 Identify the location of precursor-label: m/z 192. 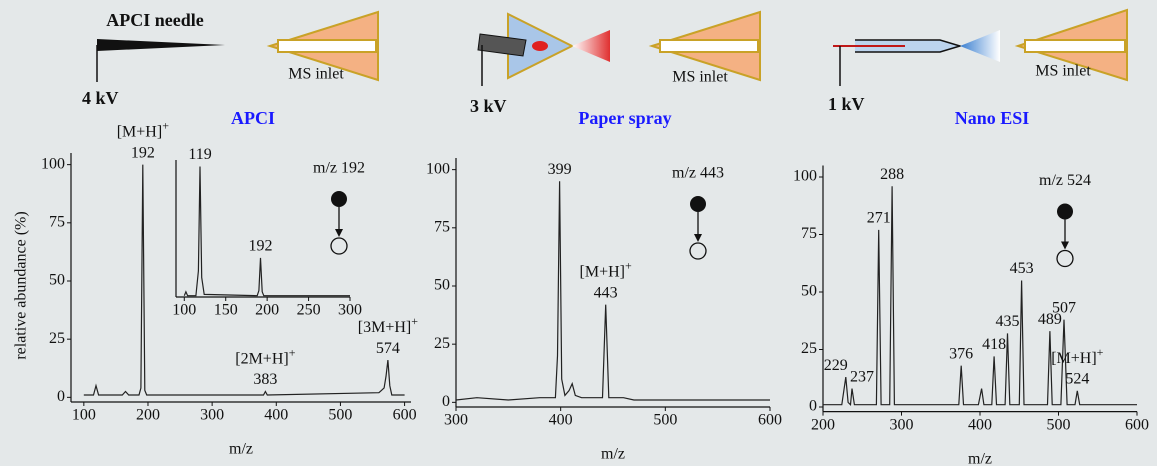
(339, 168).